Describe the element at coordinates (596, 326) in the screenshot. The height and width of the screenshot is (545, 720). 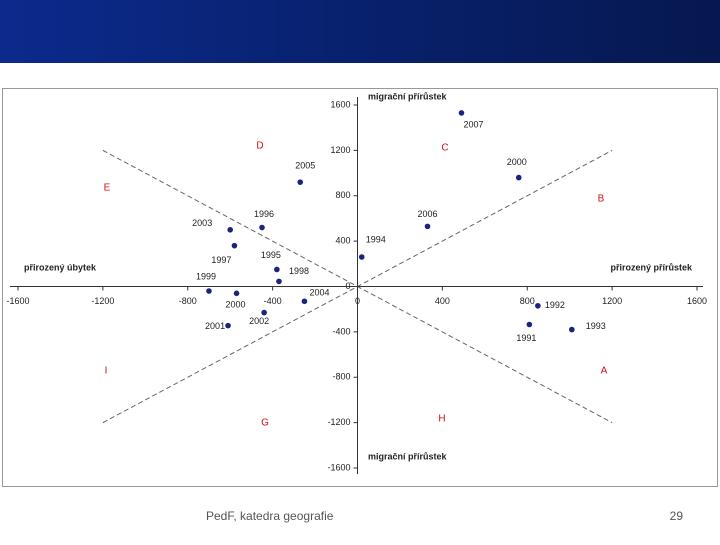
I see `point-label: 1993` at that location.